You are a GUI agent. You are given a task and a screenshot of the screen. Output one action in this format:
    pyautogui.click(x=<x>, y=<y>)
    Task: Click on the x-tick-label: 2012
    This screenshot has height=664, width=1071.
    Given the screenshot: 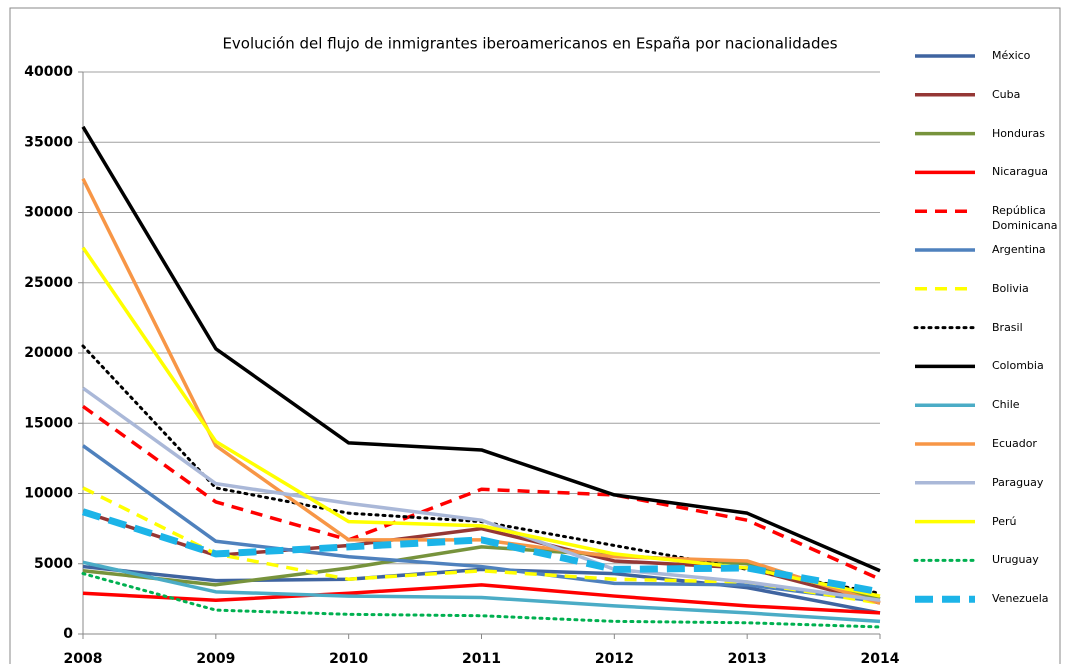 What is the action you would take?
    pyautogui.click(x=614, y=657)
    